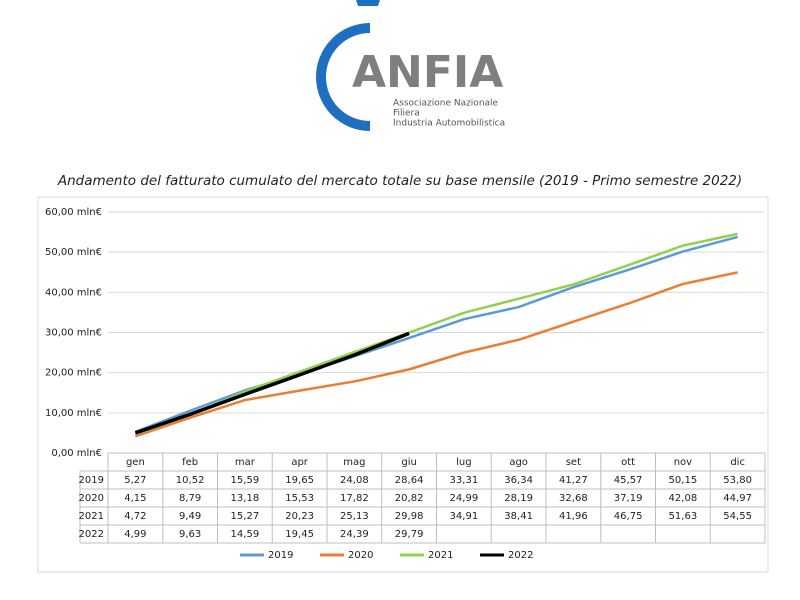 Image resolution: width=800 pixels, height=600 pixels. I want to click on x-tick-label: mar, so click(245, 462).